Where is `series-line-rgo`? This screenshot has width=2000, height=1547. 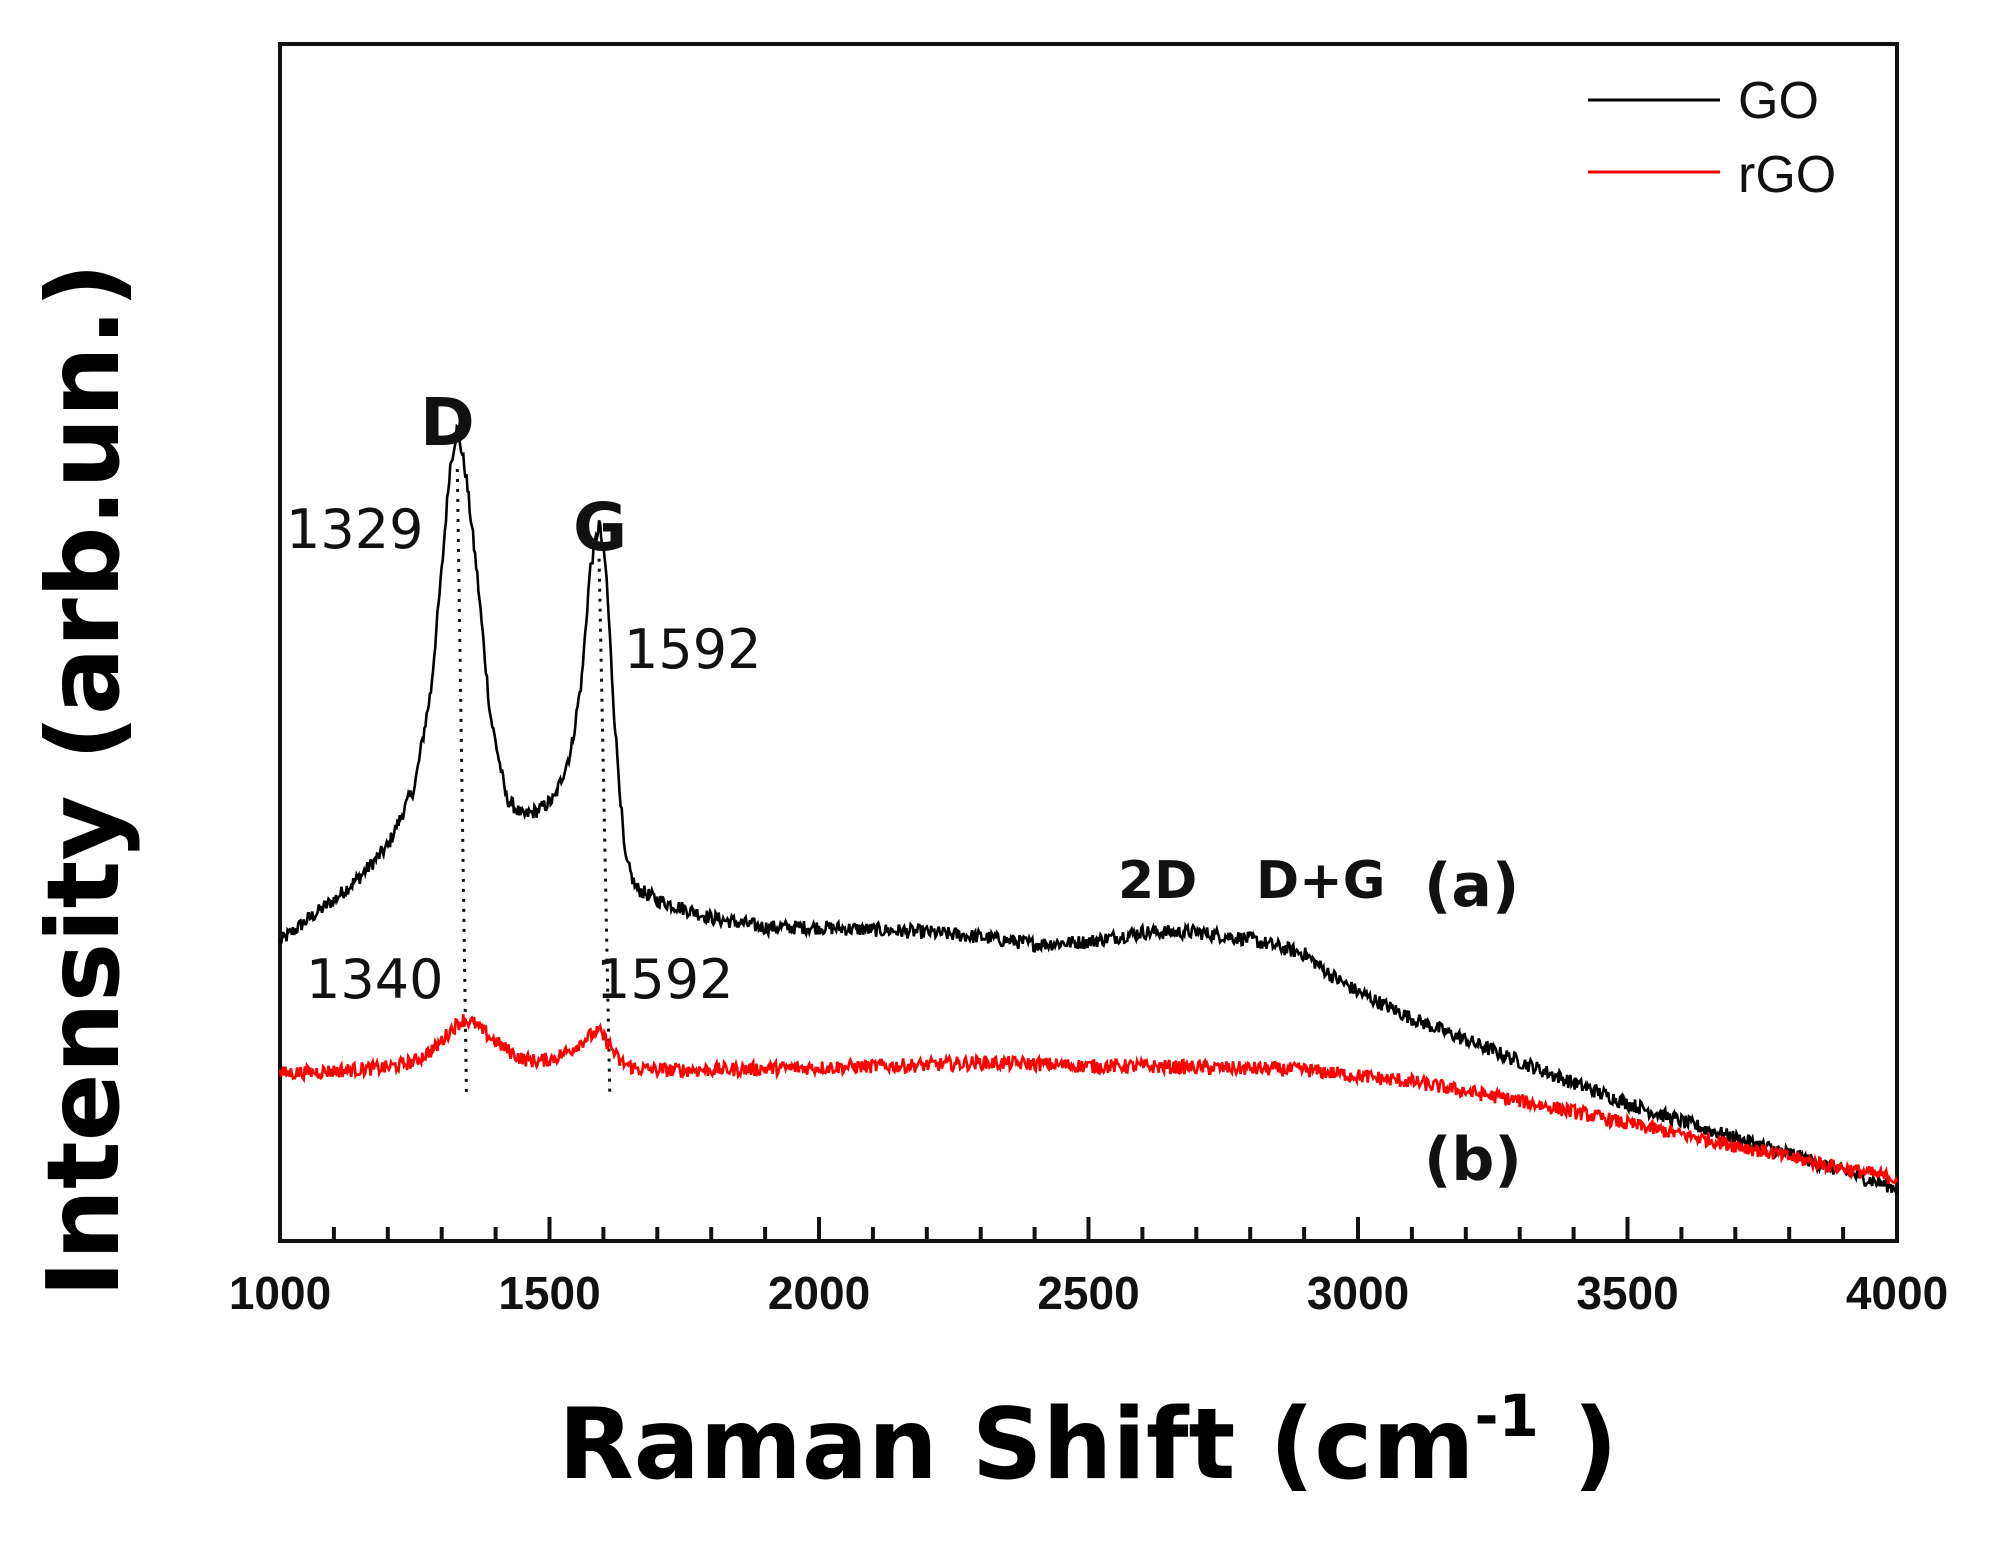 series-line-rgo is located at coordinates (1088, 1099).